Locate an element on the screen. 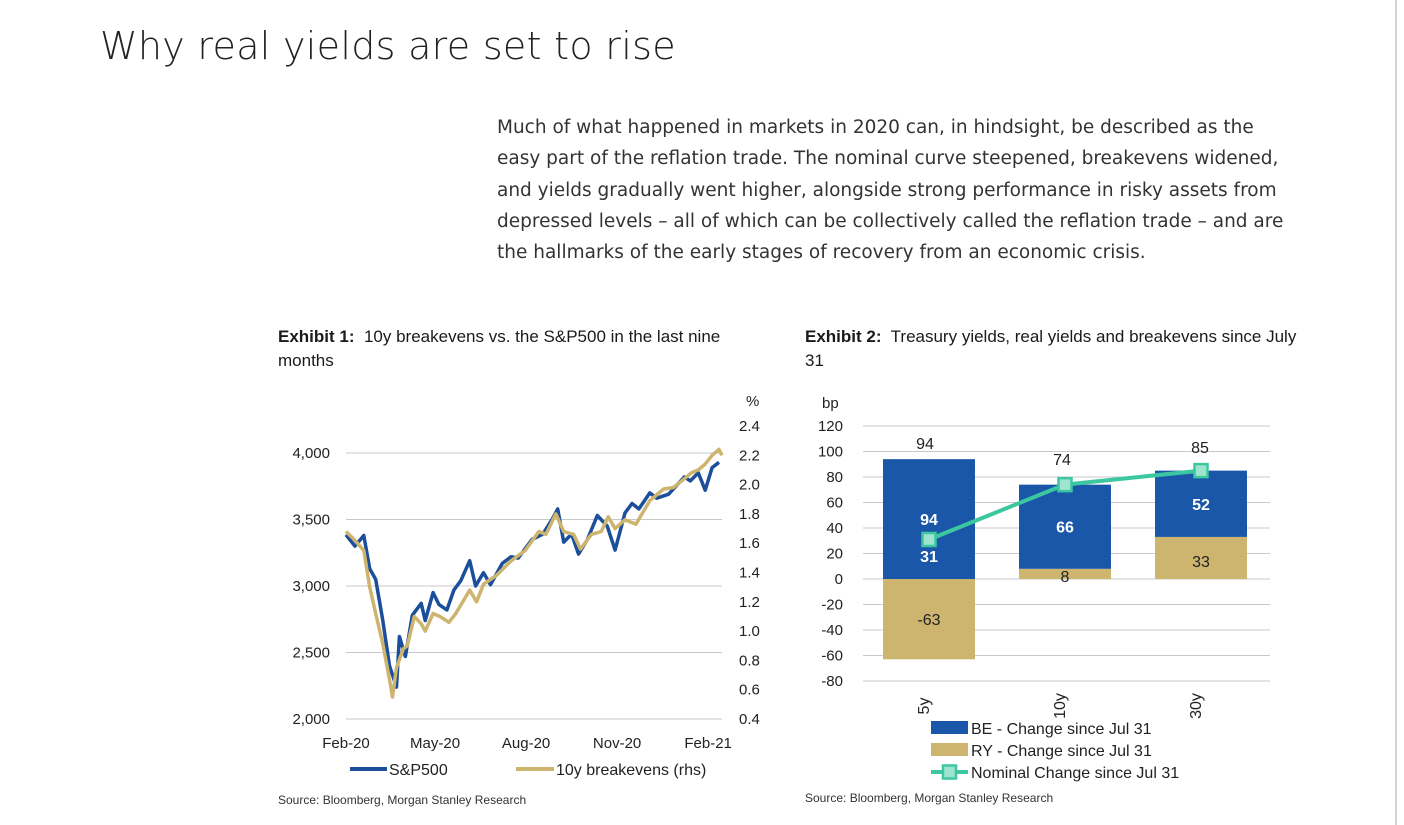  ex2-nominal-label: 31 is located at coordinates (929, 557).